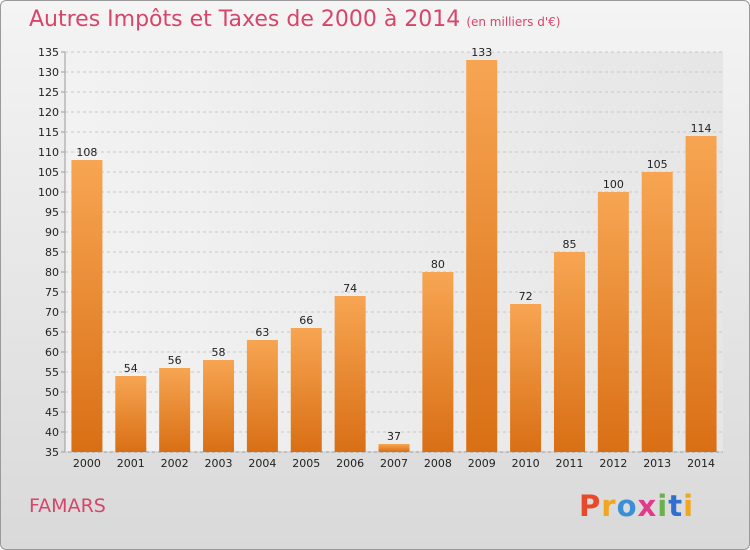 The height and width of the screenshot is (550, 750). Describe the element at coordinates (175, 463) in the screenshot. I see `x-tick-label: 2002` at that location.